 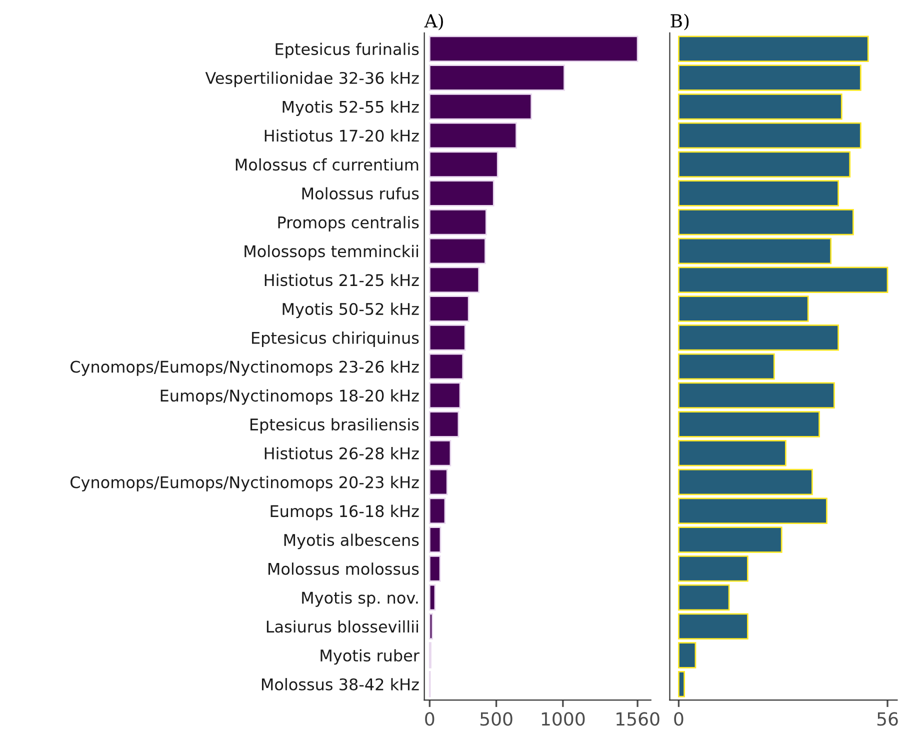 I want to click on y-tick-label: Molossops temminckii, so click(x=331, y=252).